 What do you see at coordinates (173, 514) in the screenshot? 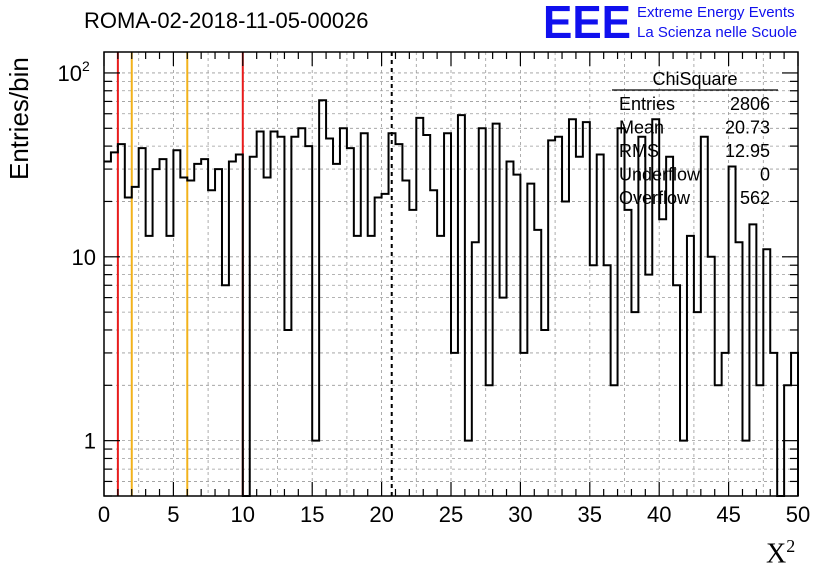
I see `x-tick-label: 5` at bounding box center [173, 514].